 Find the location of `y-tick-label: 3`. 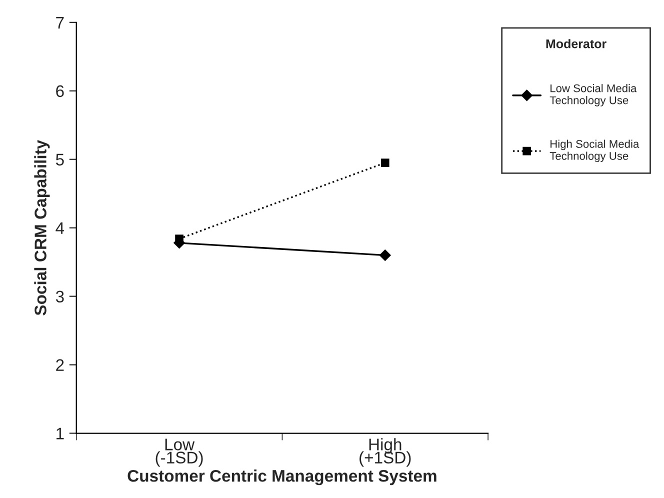

y-tick-label: 3 is located at coordinates (60, 296).